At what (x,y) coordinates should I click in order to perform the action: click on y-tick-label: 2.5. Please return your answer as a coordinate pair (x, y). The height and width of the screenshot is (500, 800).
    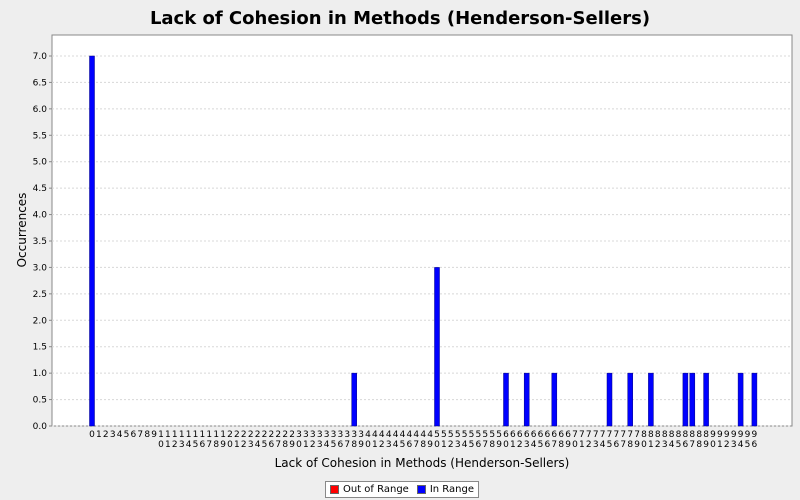
    Looking at the image, I should click on (40, 295).